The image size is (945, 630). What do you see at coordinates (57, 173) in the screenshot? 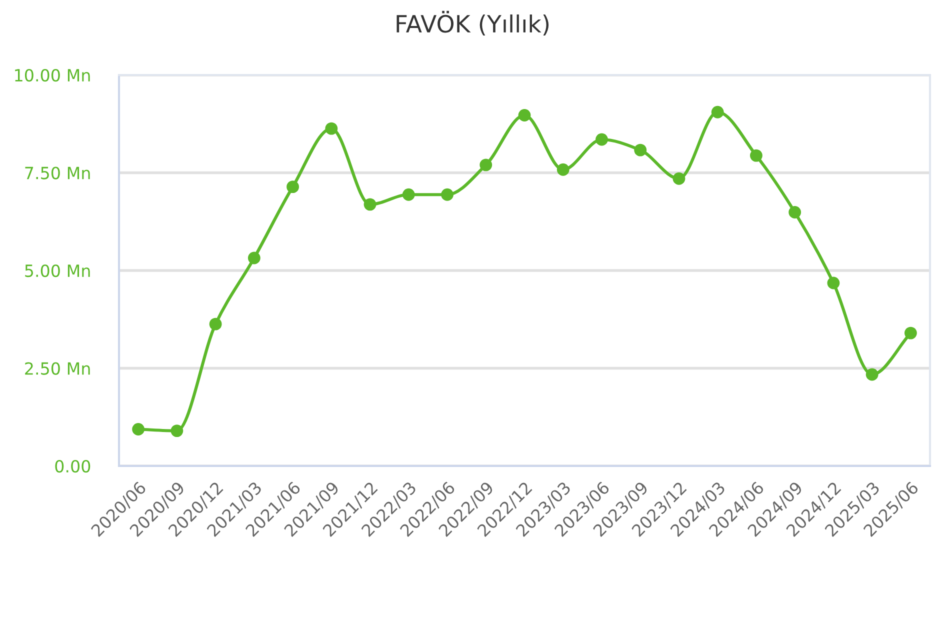
I see `y-tick-label: 7.50 Mn` at bounding box center [57, 173].